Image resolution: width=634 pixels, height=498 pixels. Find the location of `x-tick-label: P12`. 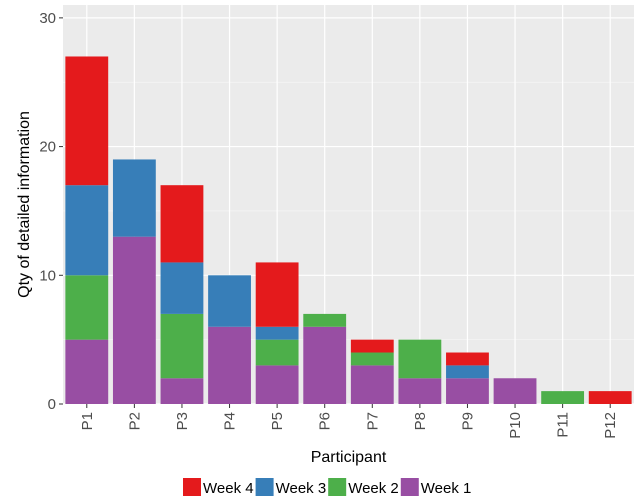

x-tick-label: P12 is located at coordinates (610, 425).